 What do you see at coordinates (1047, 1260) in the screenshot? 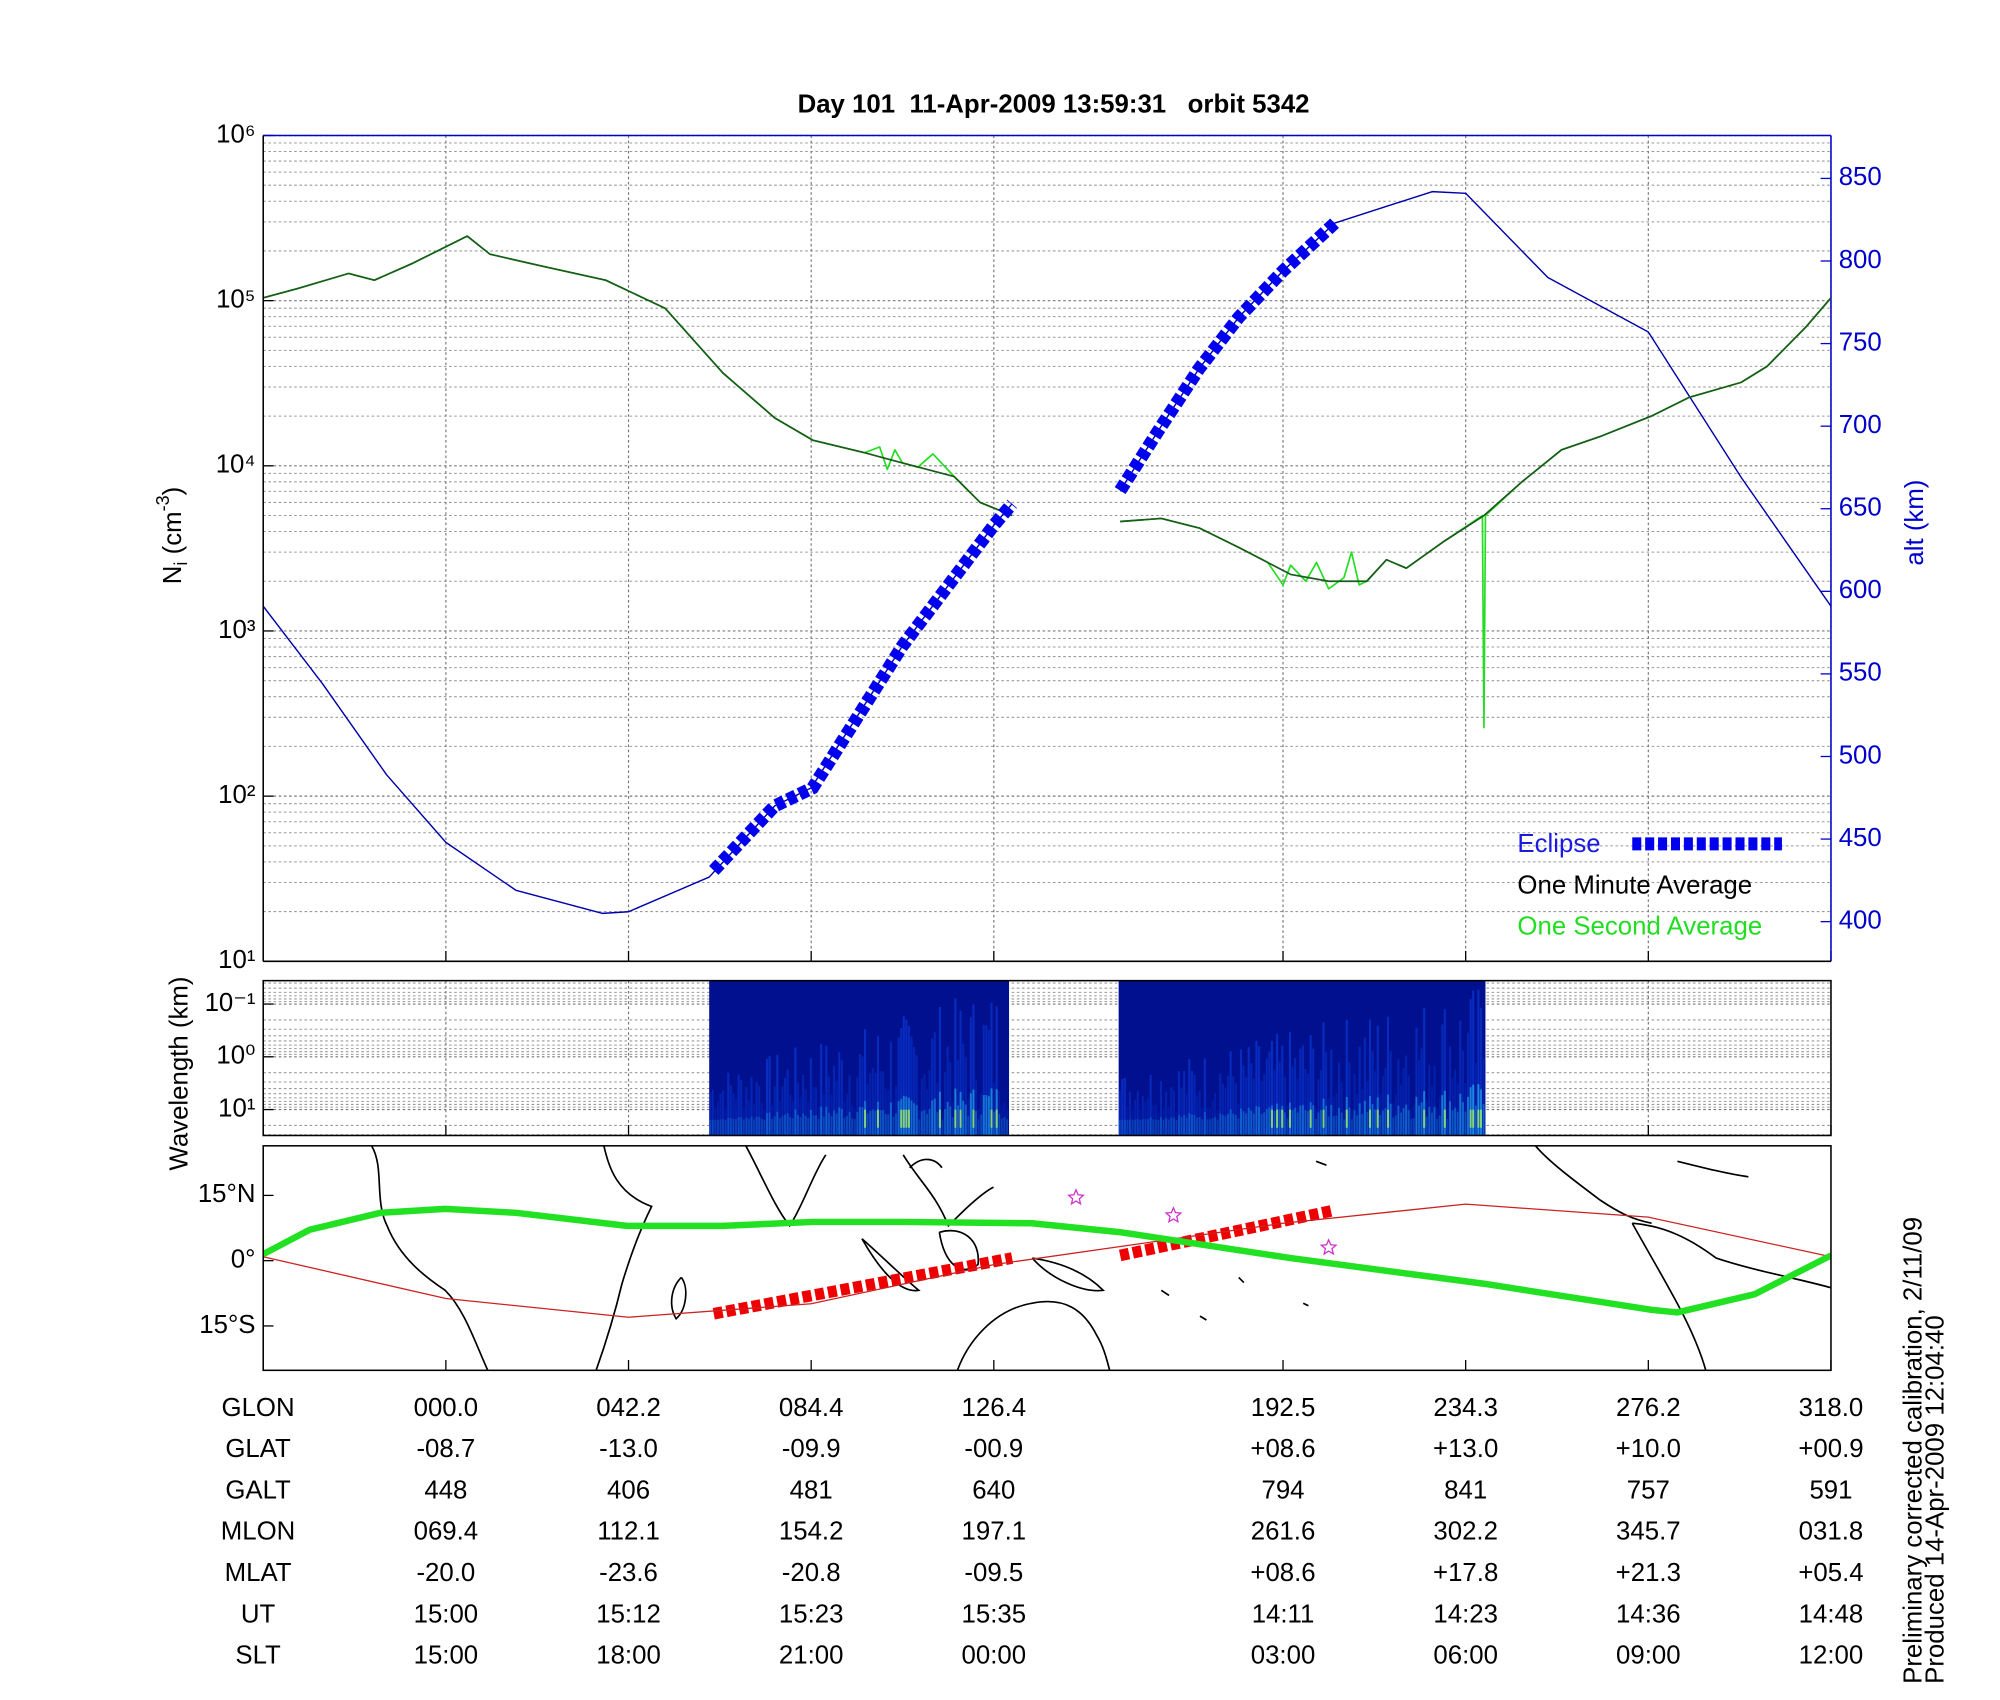
I see `trace-line` at bounding box center [1047, 1260].